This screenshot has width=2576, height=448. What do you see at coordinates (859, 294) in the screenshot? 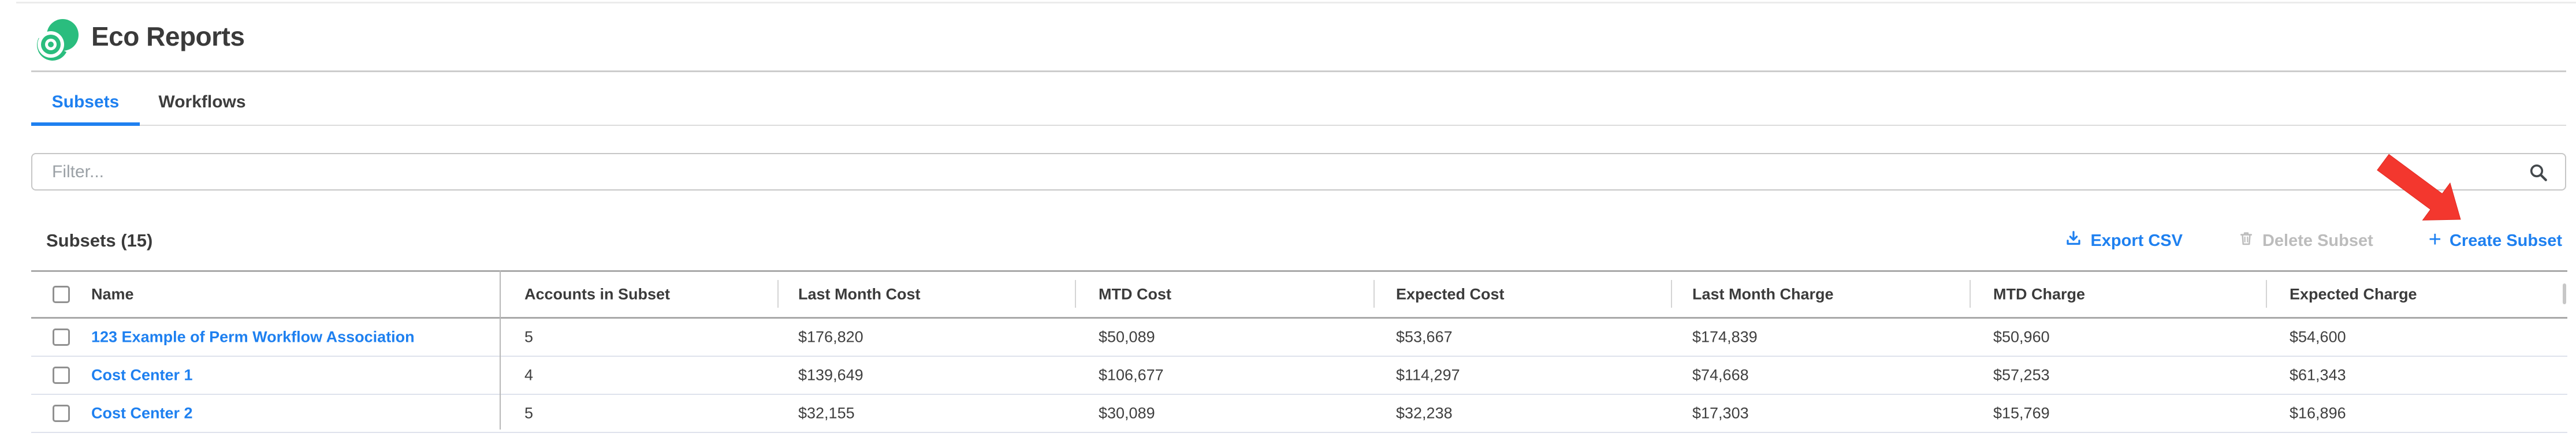
I see `column-header-last-month-cost: Last Month Cost` at bounding box center [859, 294].